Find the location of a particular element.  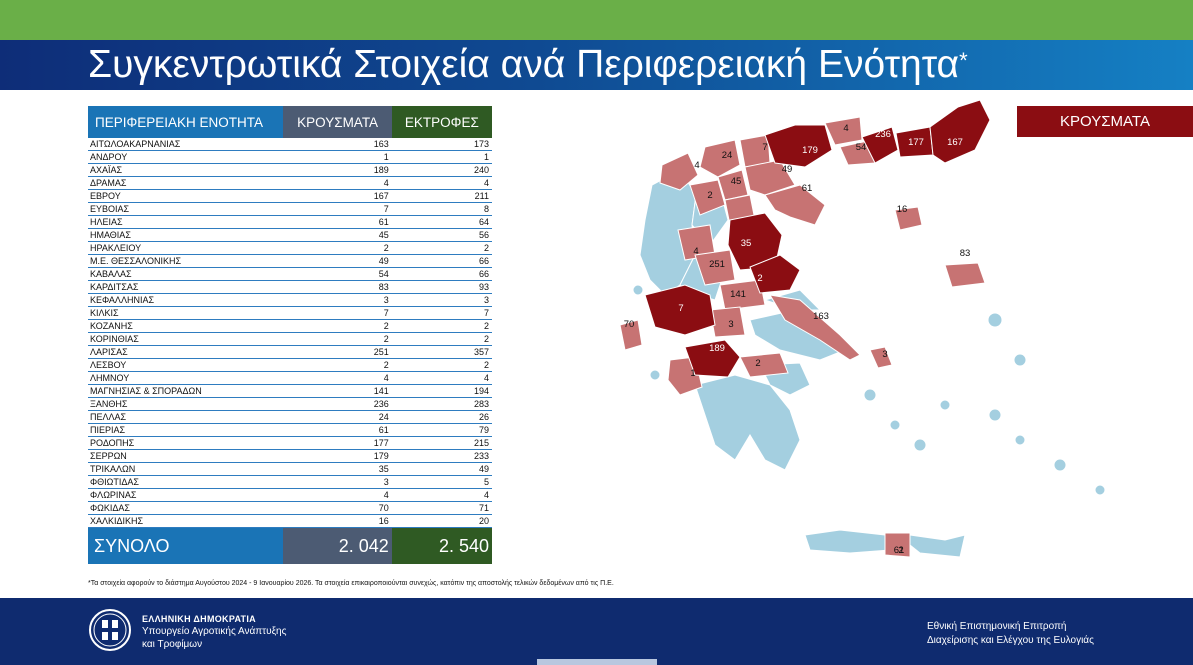

cell-cases: 177 is located at coordinates (337, 443).